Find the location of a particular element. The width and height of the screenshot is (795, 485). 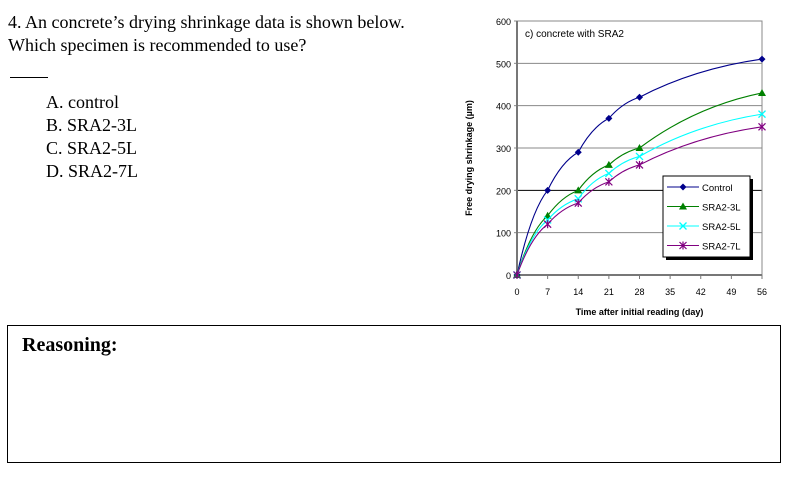

option-c: C. SRA2-5L is located at coordinates (92, 148).